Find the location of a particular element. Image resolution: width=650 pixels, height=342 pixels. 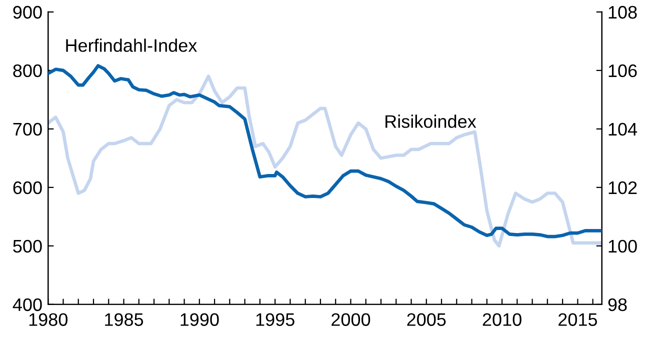

y-tick-label: 600 is located at coordinates (27, 187).